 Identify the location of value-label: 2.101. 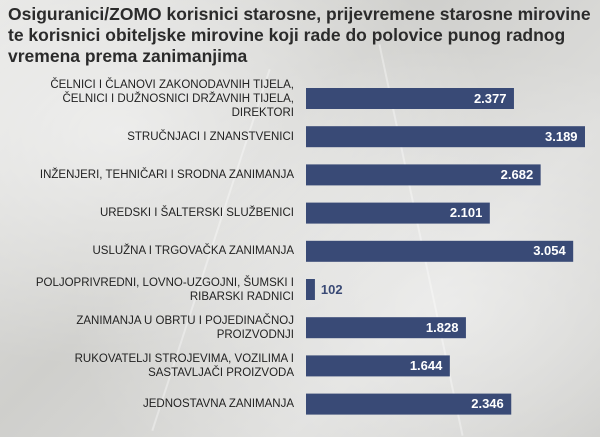
(466, 213).